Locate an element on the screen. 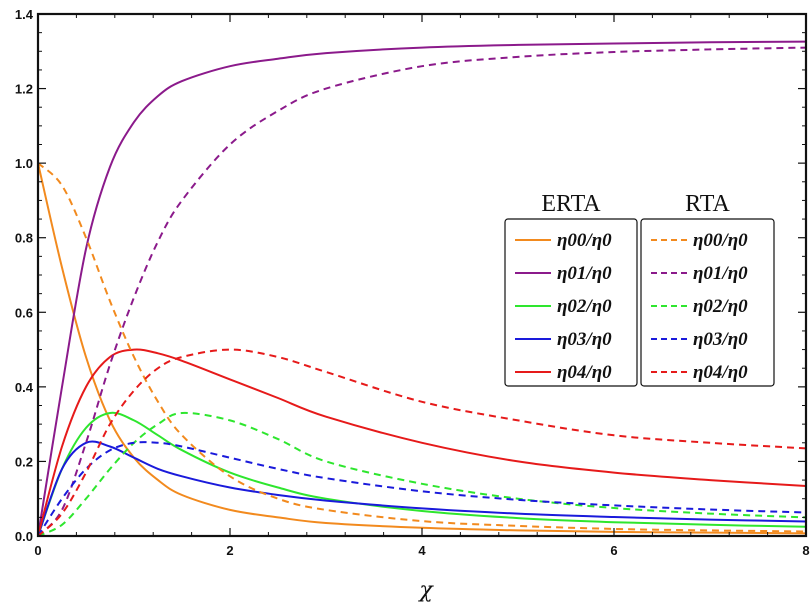 The width and height of the screenshot is (810, 602). legend-title-rta: RTA is located at coordinates (707, 204).